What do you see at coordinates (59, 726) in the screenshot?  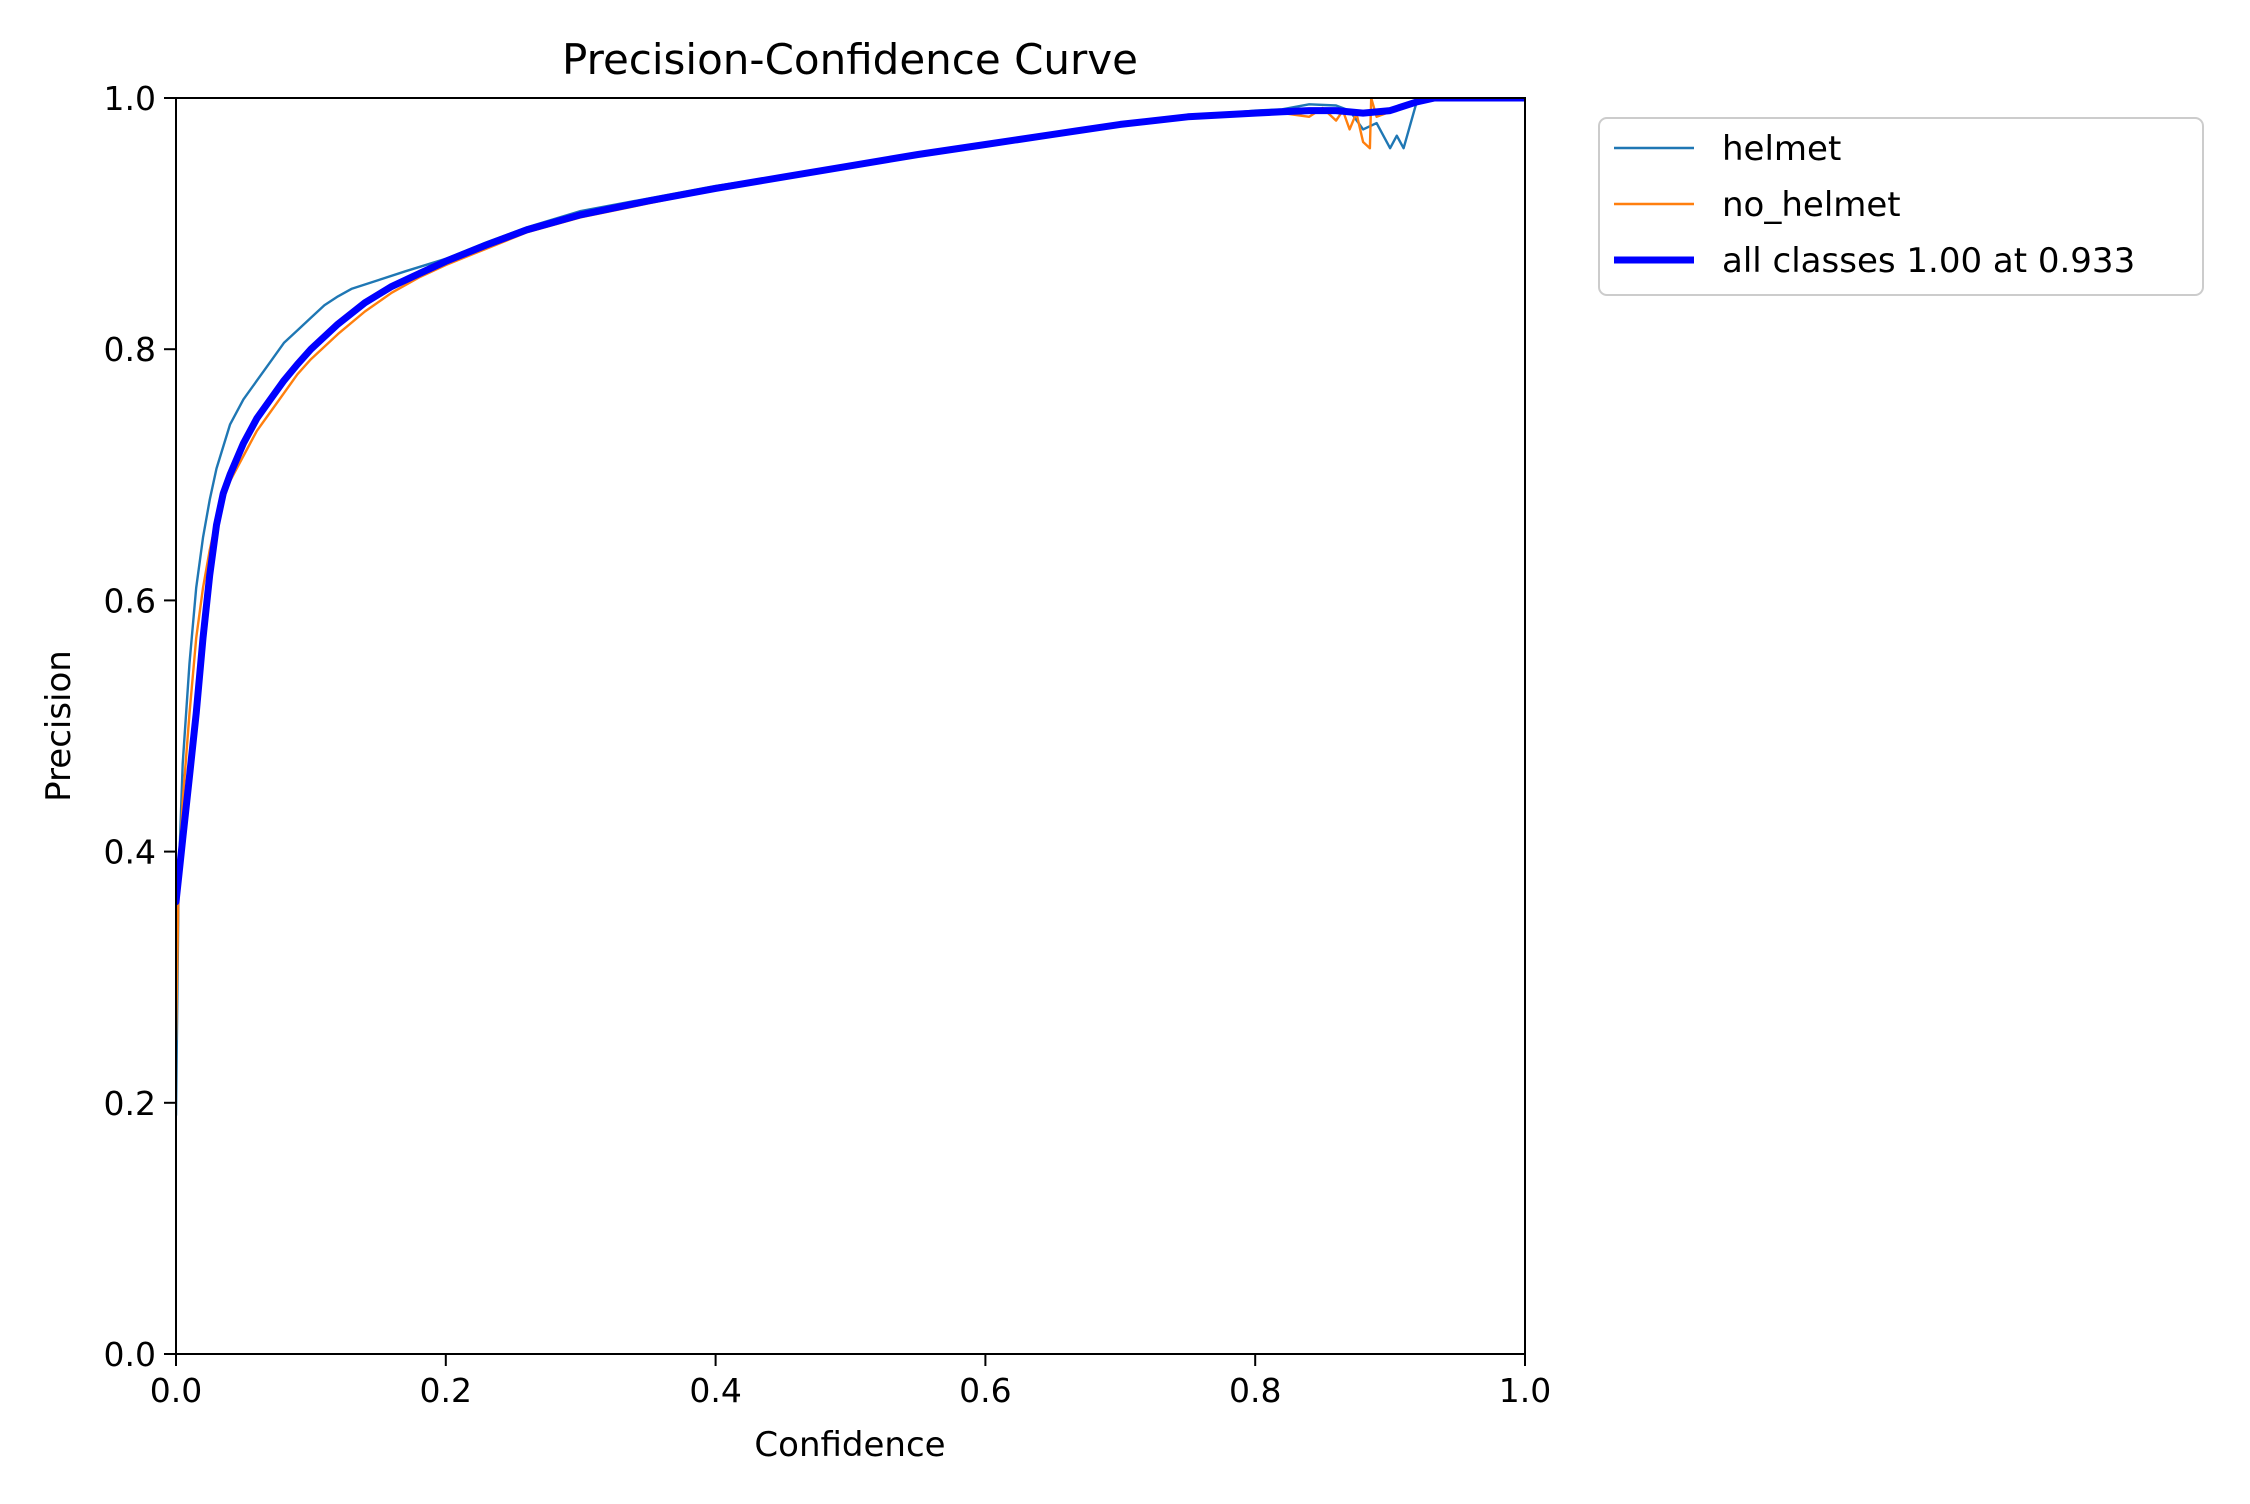 I see `y-axis-label: Precision` at bounding box center [59, 726].